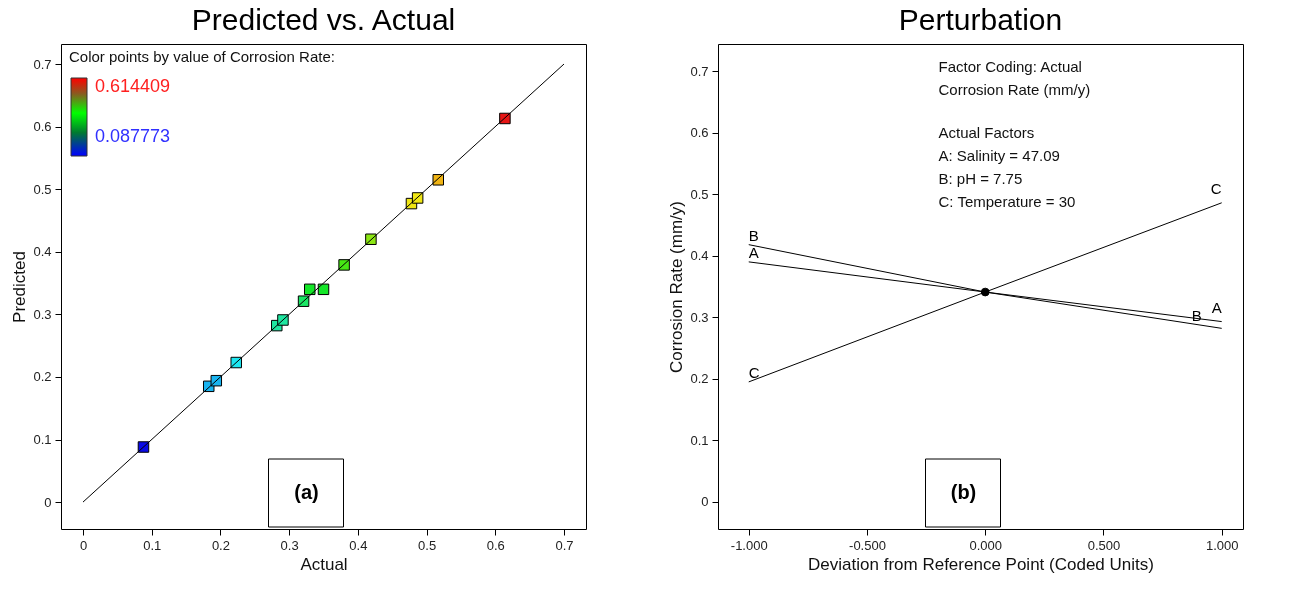 The image size is (1293, 612). Describe the element at coordinates (985, 545) in the screenshot. I see `x-tick-label: 0.000` at that location.